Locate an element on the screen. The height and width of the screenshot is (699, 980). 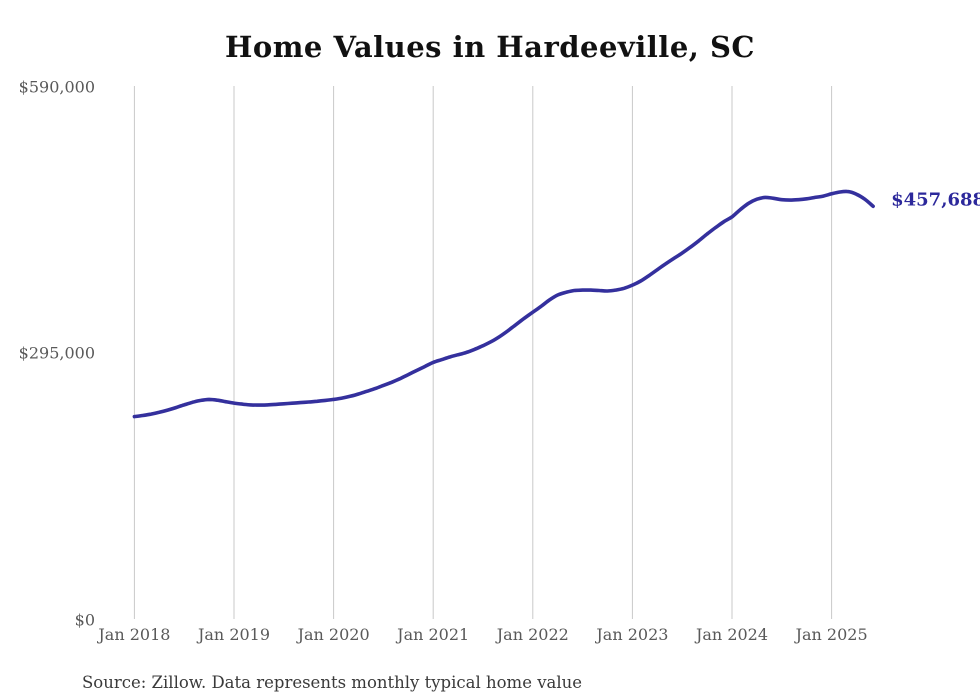
x-tick-label: Jan 2023 is located at coordinates (632, 634).